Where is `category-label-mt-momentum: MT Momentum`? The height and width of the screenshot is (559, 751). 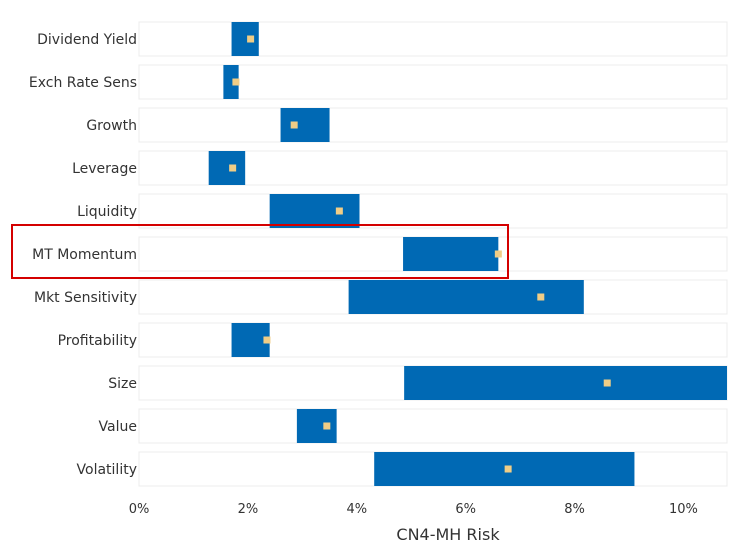 category-label-mt-momentum: MT Momentum is located at coordinates (84, 255).